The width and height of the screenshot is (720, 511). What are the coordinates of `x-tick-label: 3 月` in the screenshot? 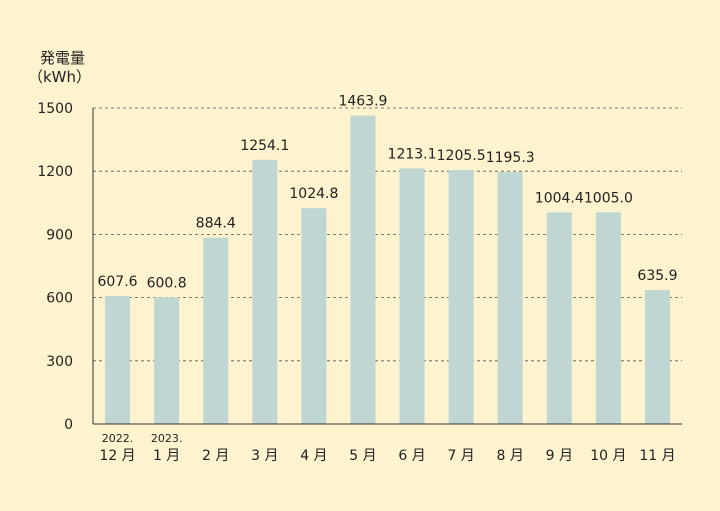 It's located at (264, 456).